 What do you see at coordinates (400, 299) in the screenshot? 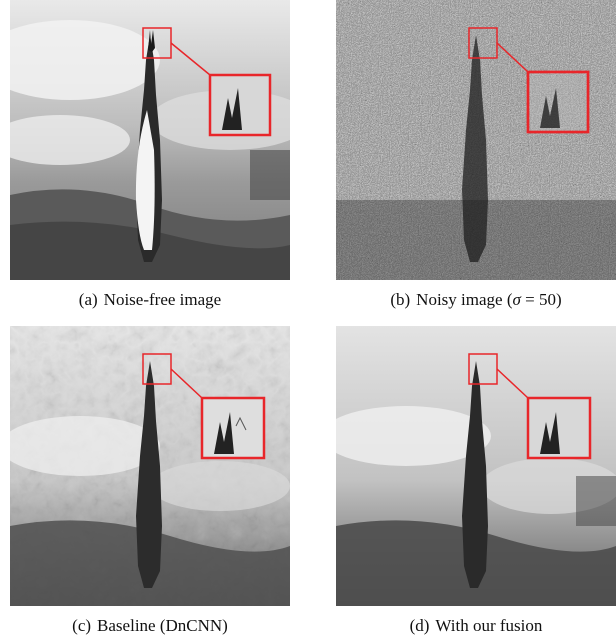
I see `caption-b-label: (b)` at bounding box center [400, 299].